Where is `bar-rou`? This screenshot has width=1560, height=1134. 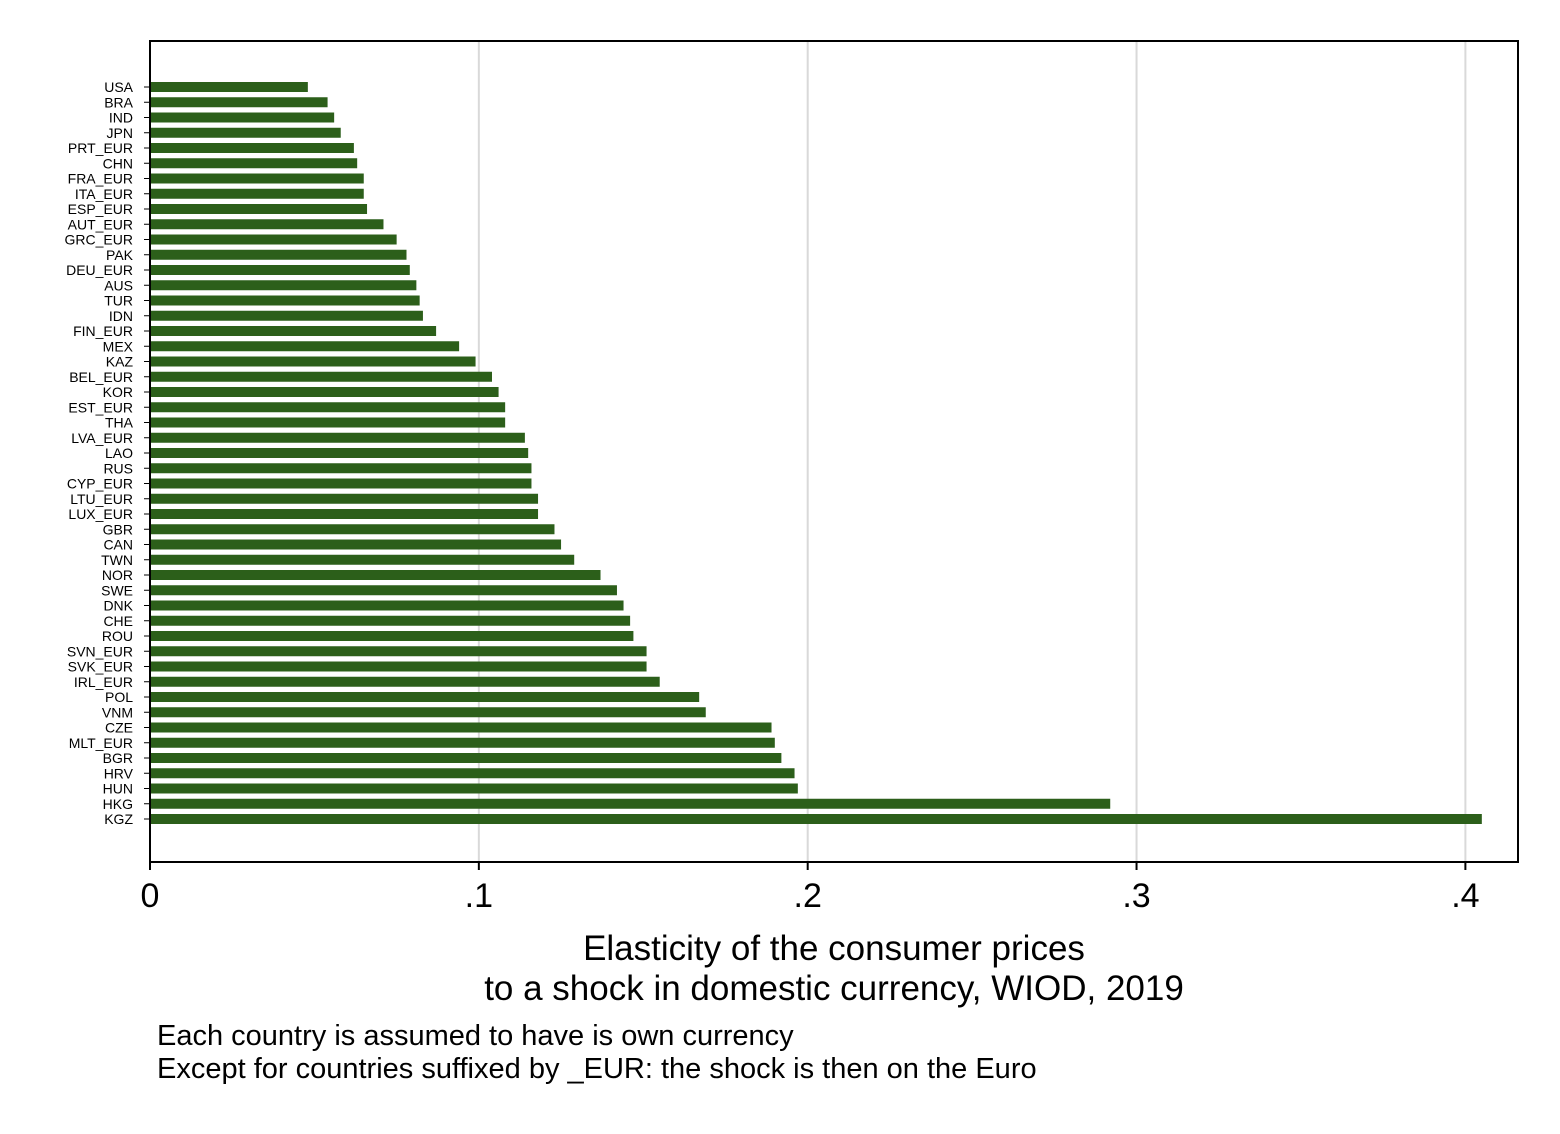 bar-rou is located at coordinates (392, 636).